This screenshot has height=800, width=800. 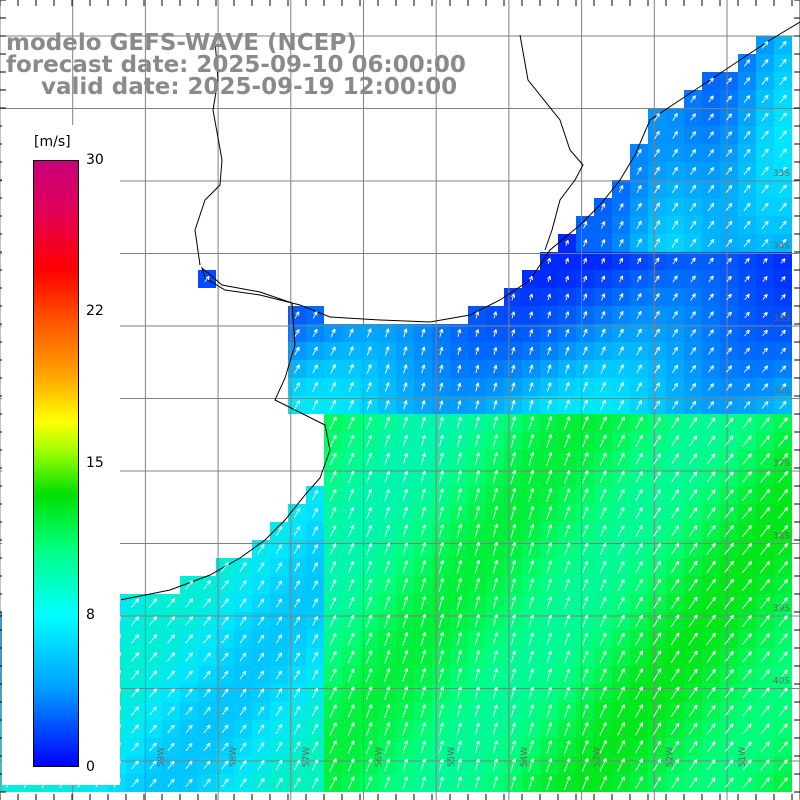 What do you see at coordinates (551, 142) in the screenshot?
I see `border-line` at bounding box center [551, 142].